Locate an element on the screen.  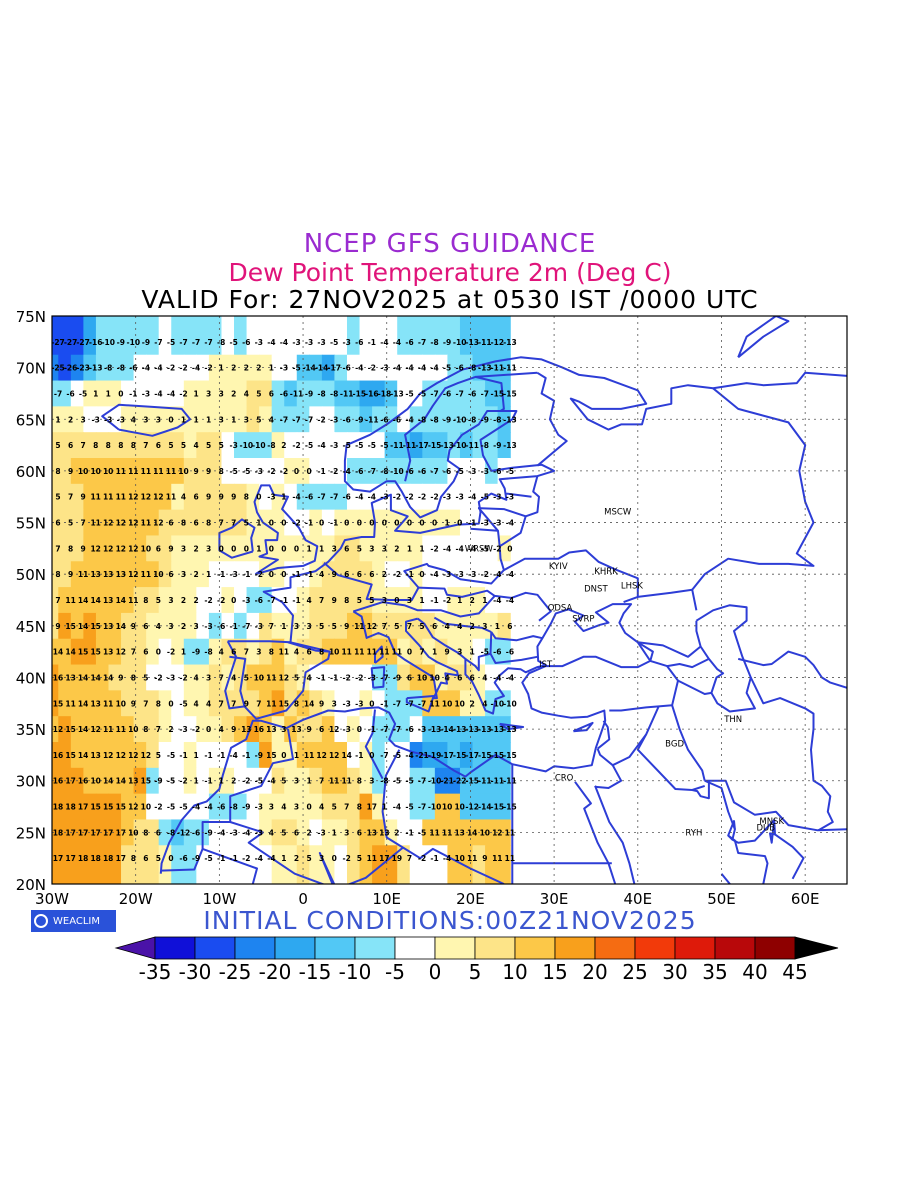
station-value: 13 is located at coordinates (95, 574).